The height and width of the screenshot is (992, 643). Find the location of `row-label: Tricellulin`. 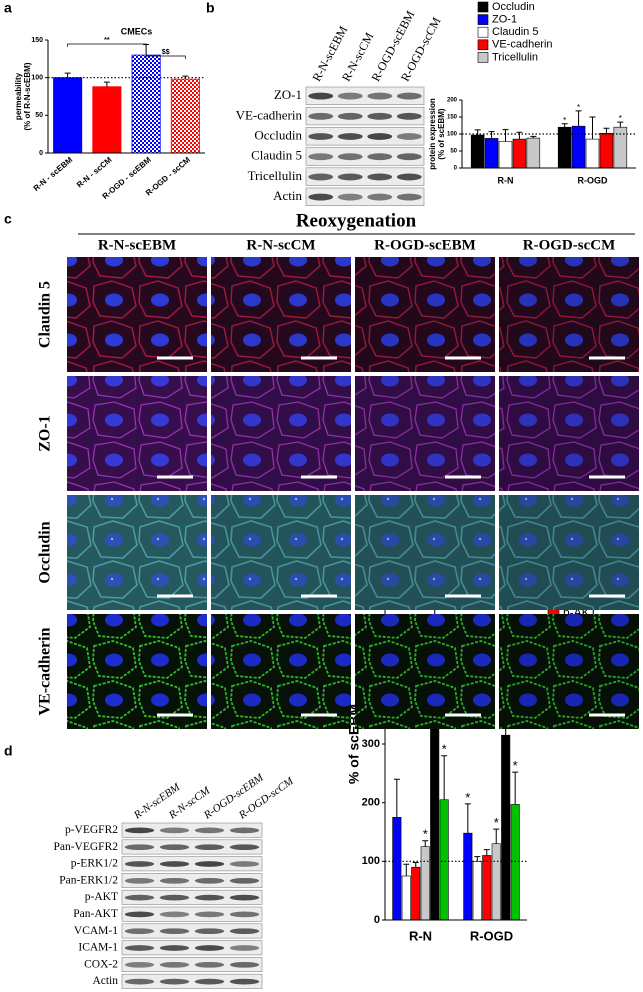

row-label: Tricellulin is located at coordinates (275, 175).